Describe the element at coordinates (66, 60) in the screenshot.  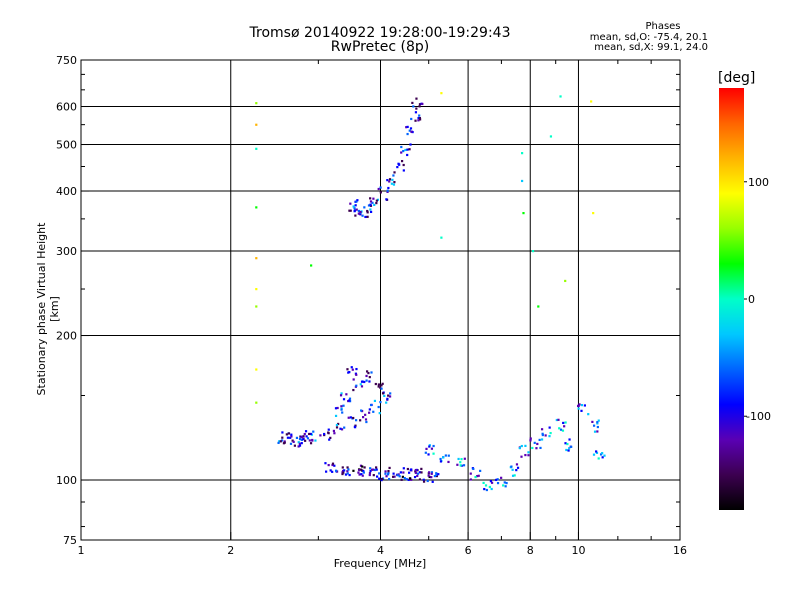
I see `y-tick-label: 750` at that location.